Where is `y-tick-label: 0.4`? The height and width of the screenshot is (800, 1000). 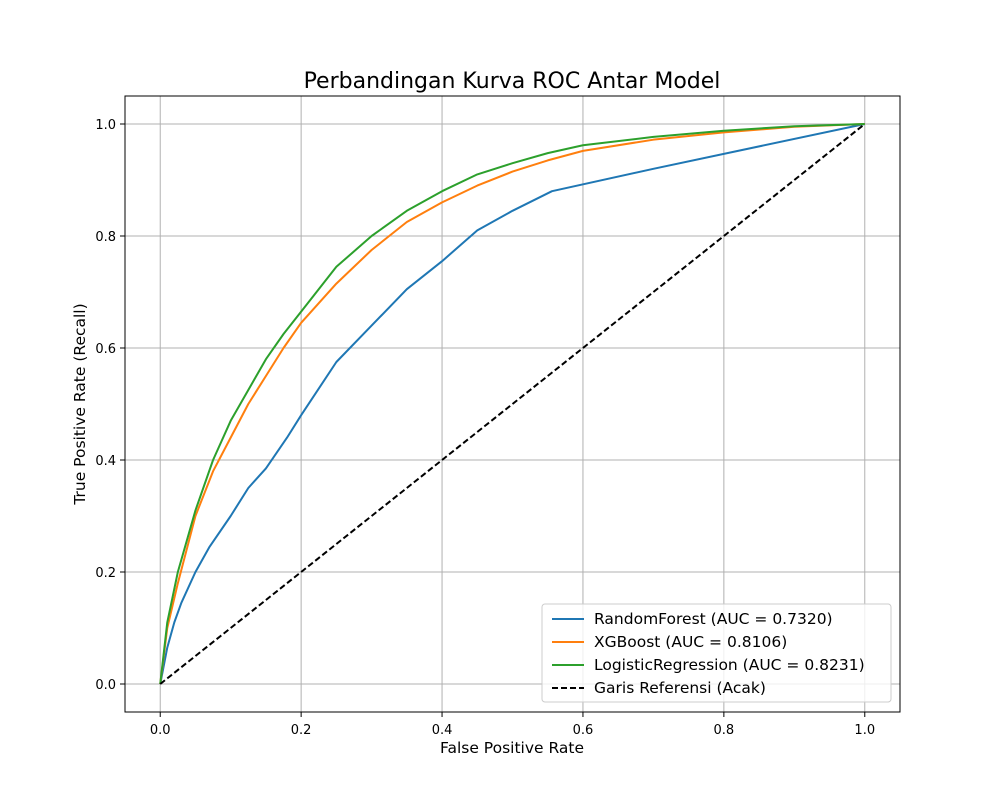
y-tick-label: 0.4 is located at coordinates (105, 461).